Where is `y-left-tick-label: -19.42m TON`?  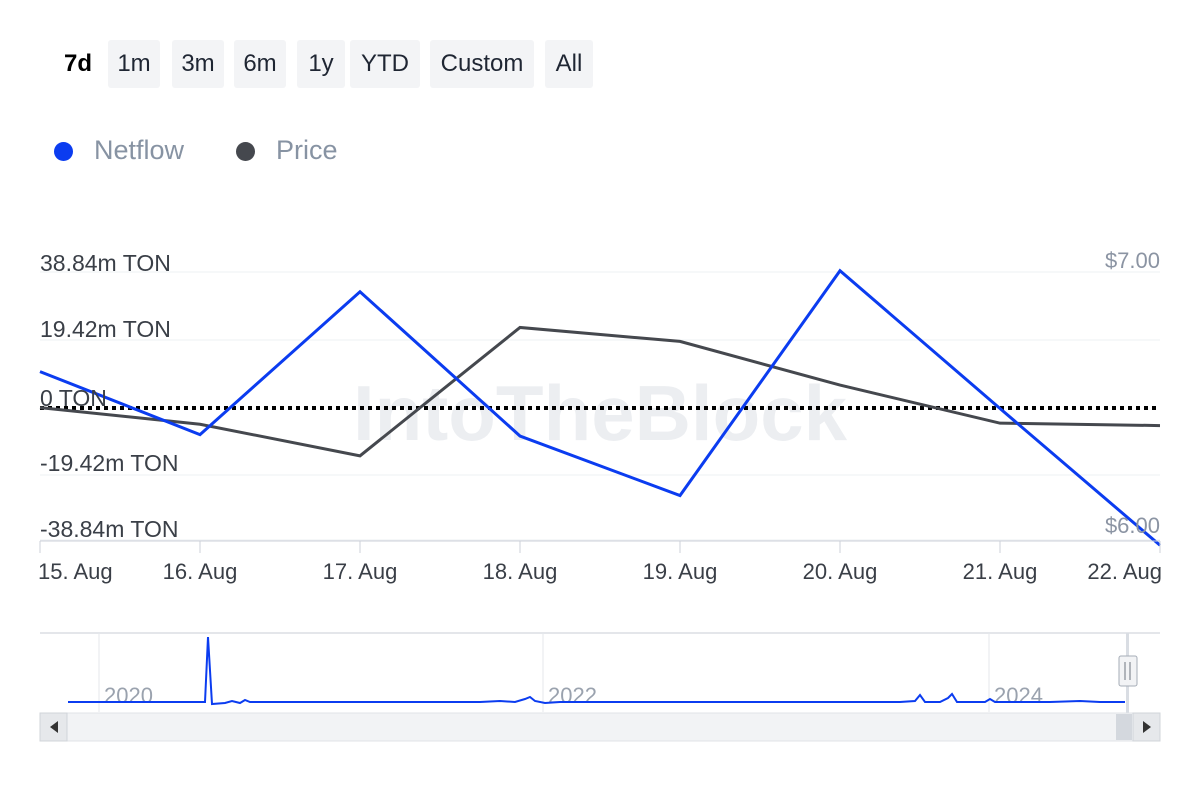
y-left-tick-label: -19.42m TON is located at coordinates (109, 463).